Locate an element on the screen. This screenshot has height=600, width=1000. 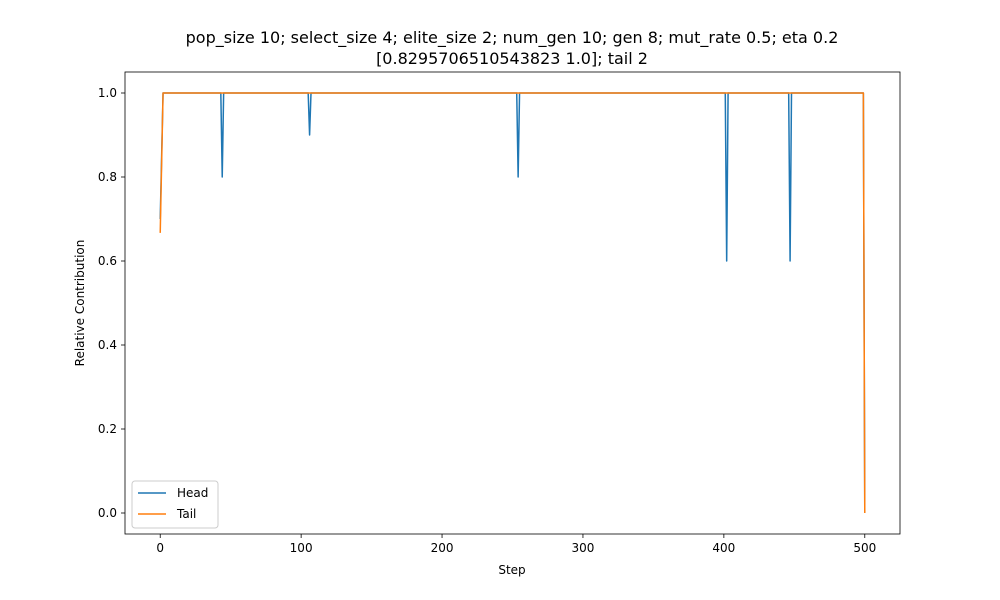
x-tick-label: 200 is located at coordinates (442, 548).